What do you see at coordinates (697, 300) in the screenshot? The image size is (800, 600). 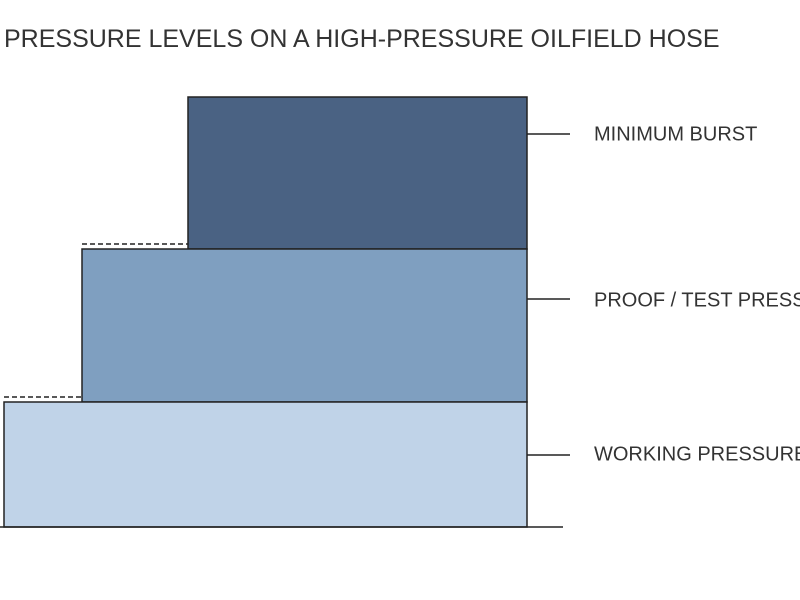 I see `level-label: PROOF / TEST PRESSURE` at bounding box center [697, 300].